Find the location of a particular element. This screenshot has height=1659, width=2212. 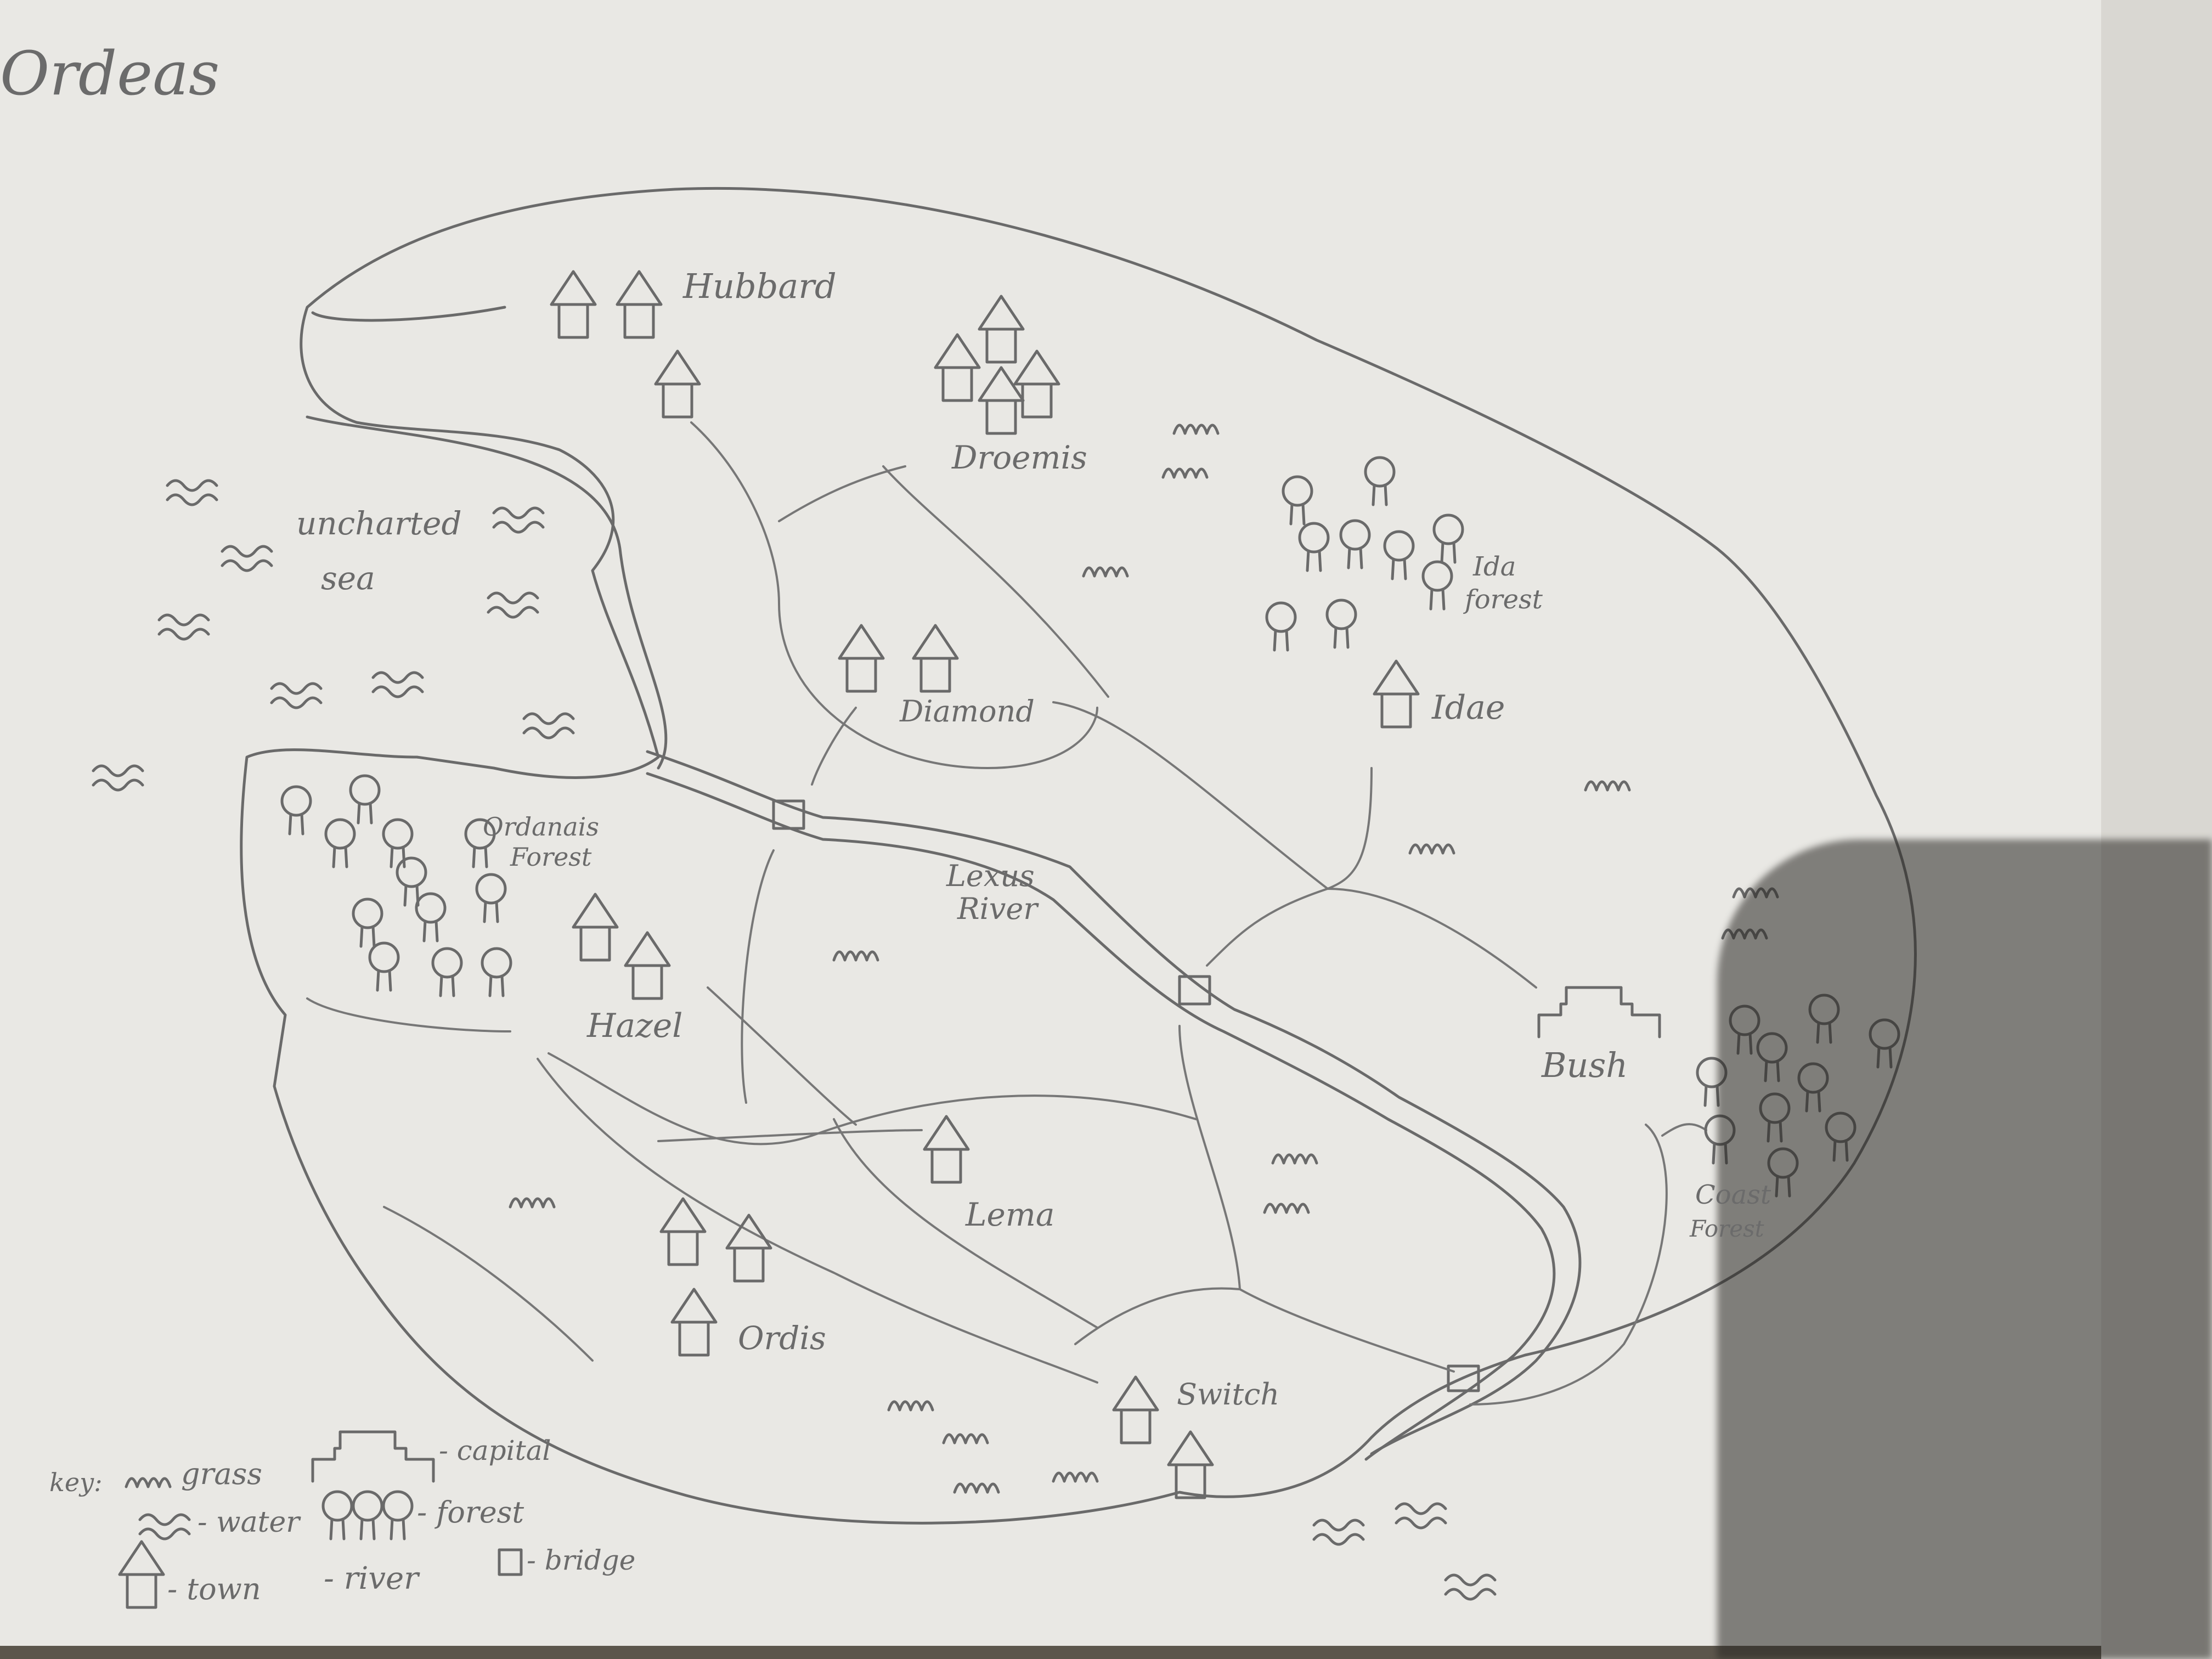

label-ida-forest-line2: forest is located at coordinates (1504, 599).